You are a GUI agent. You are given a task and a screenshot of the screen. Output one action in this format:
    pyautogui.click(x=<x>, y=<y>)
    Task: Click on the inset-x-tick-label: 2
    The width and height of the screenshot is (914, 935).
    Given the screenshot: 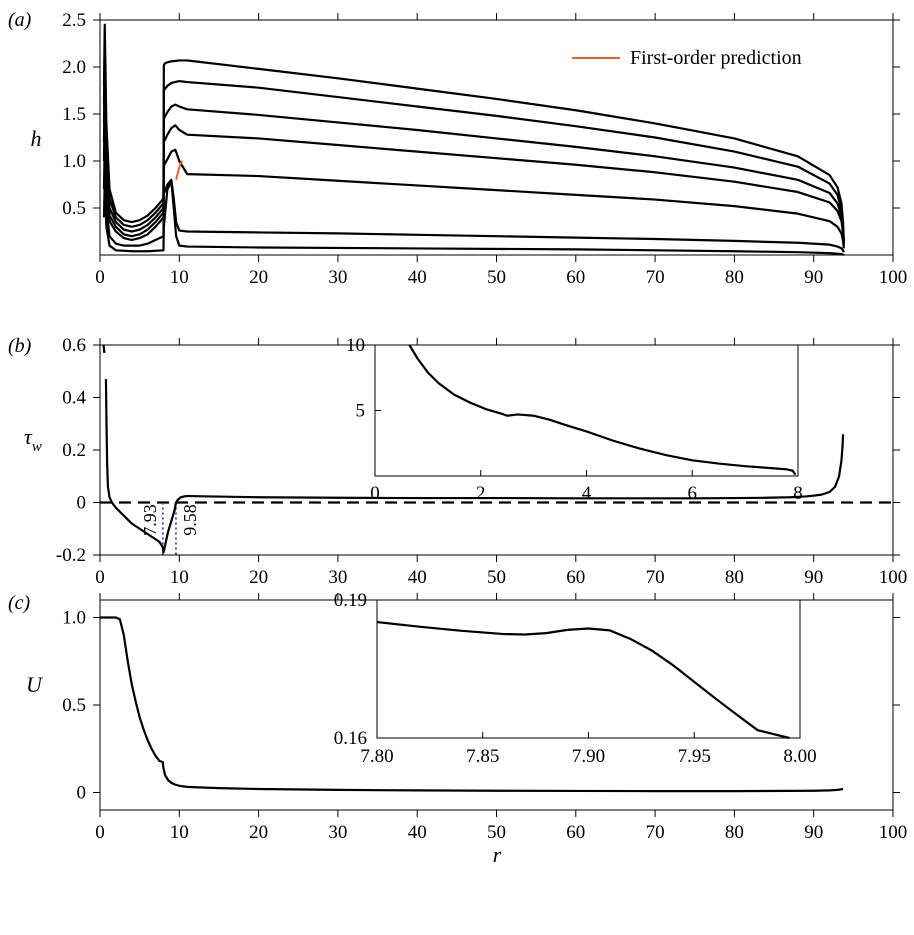 What is the action you would take?
    pyautogui.click(x=481, y=493)
    